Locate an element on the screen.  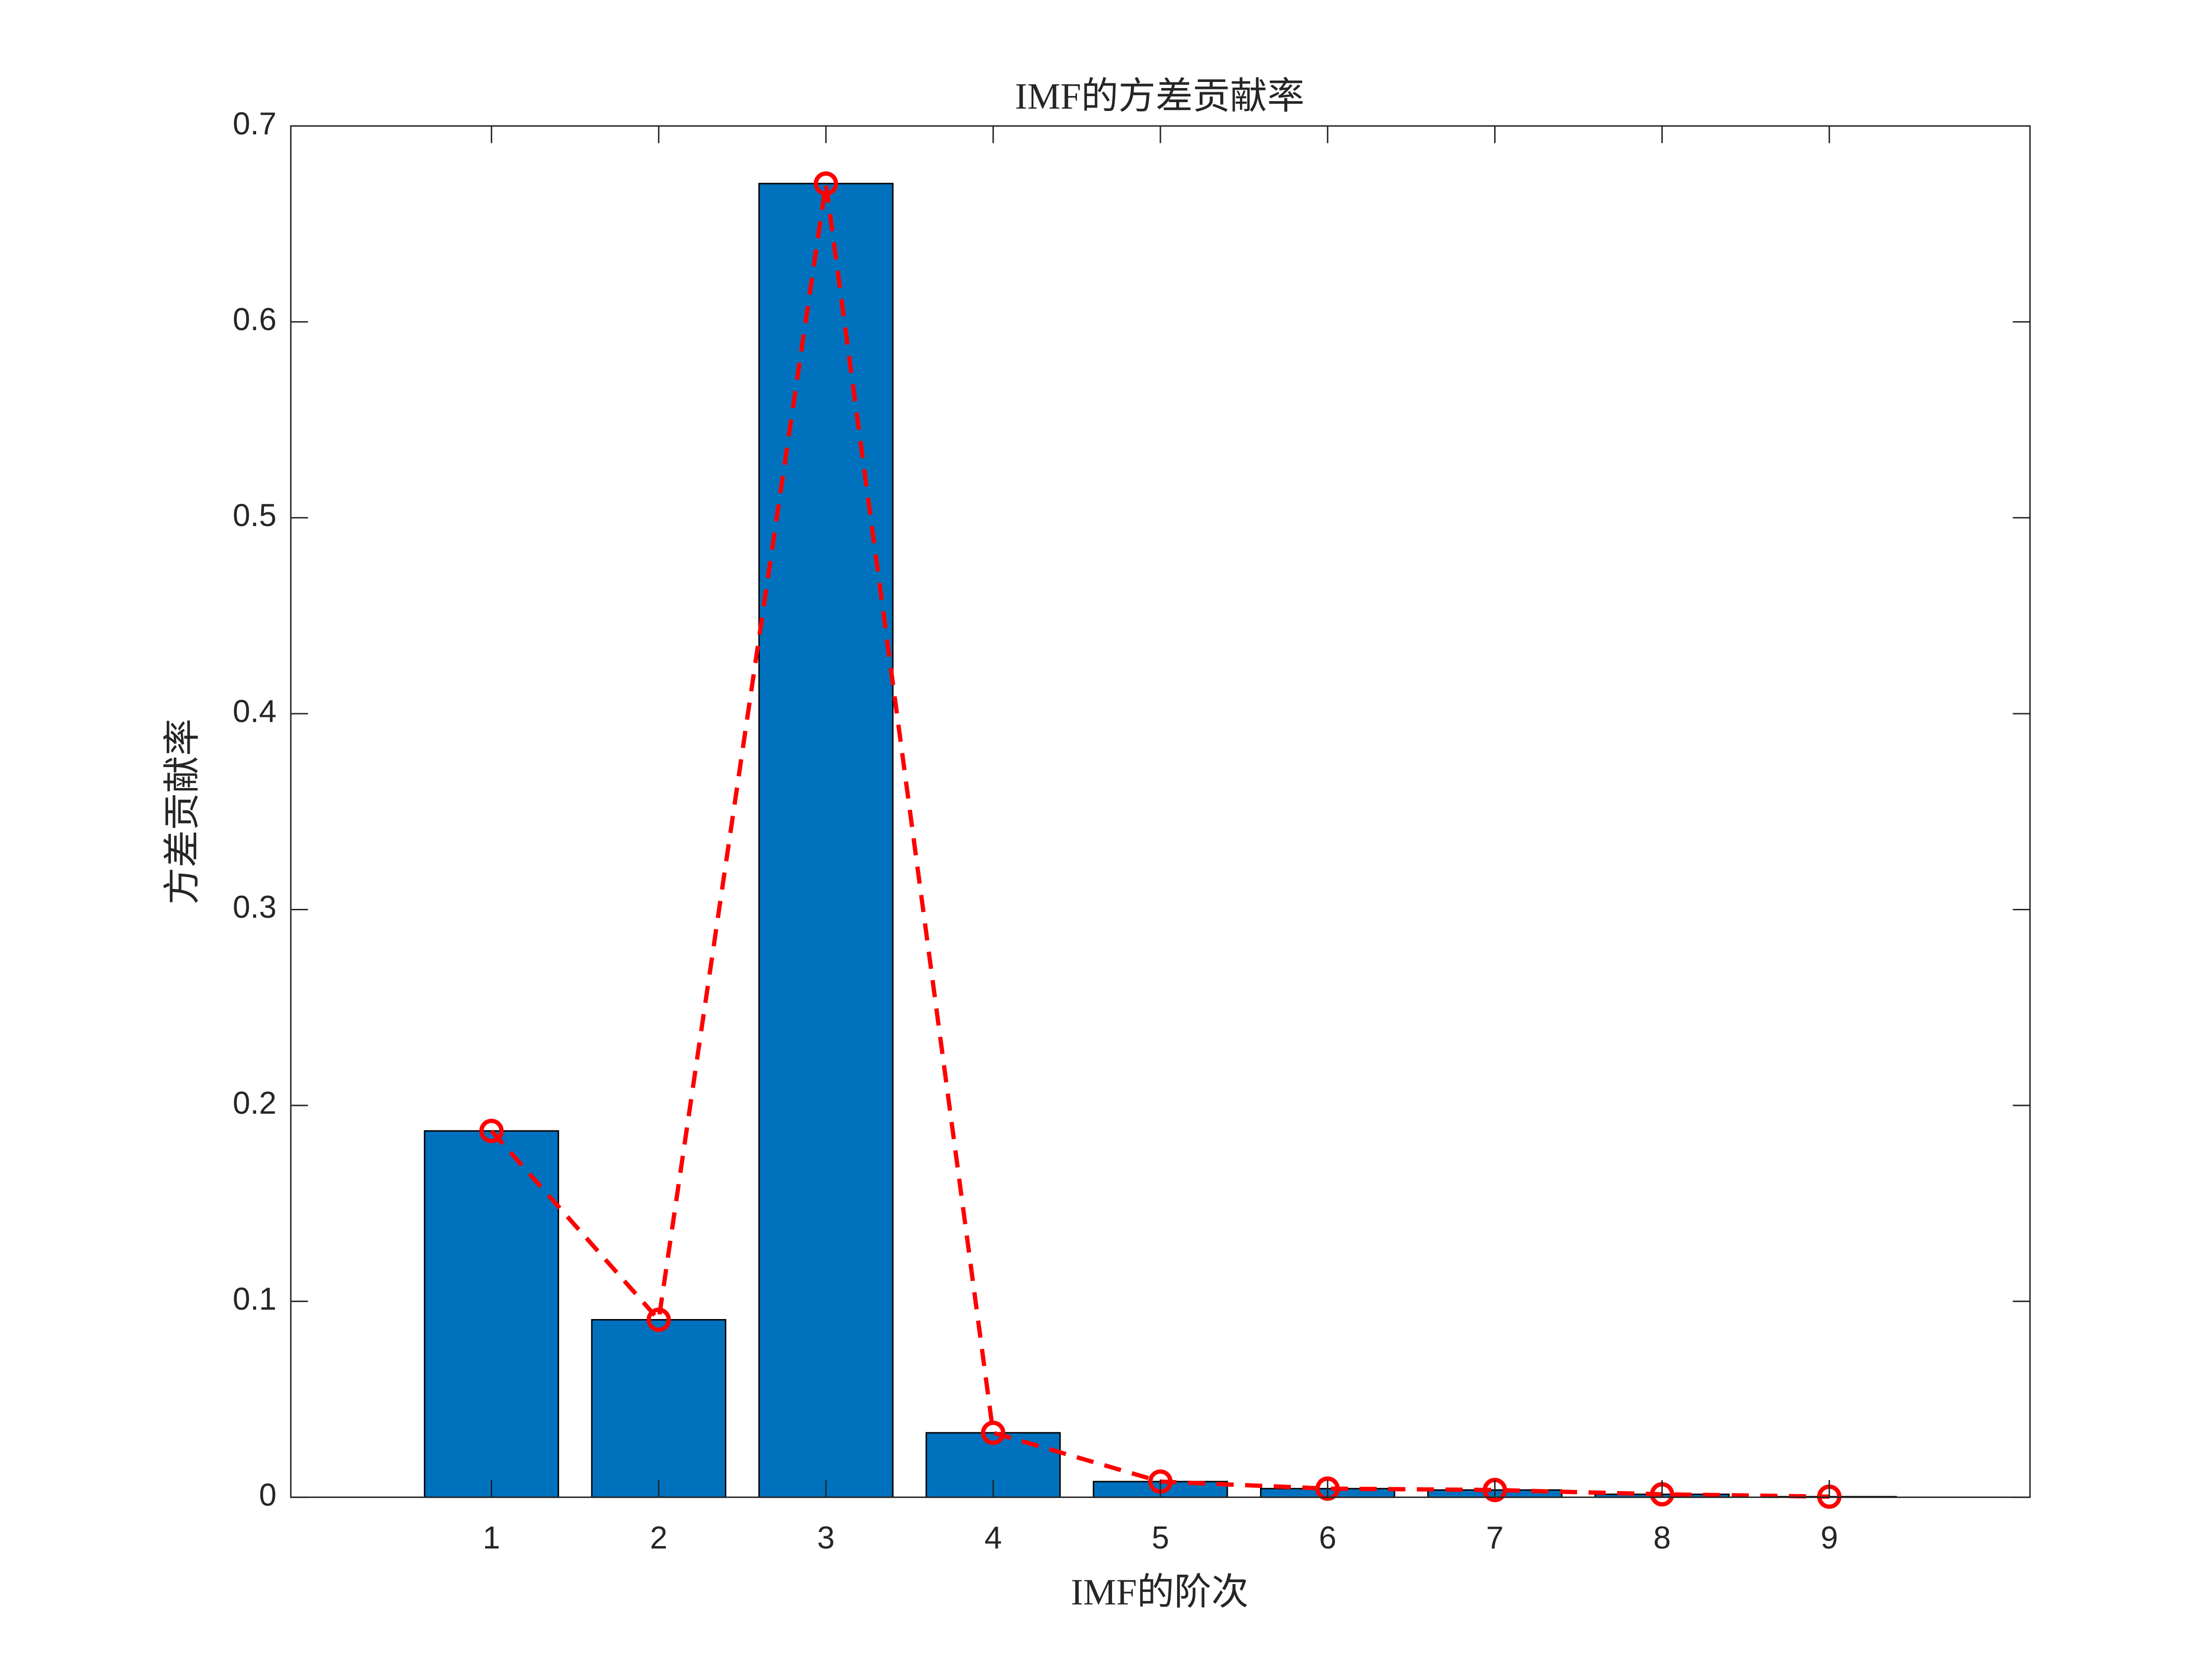
y-tick-label: 0.5 is located at coordinates (255, 515).